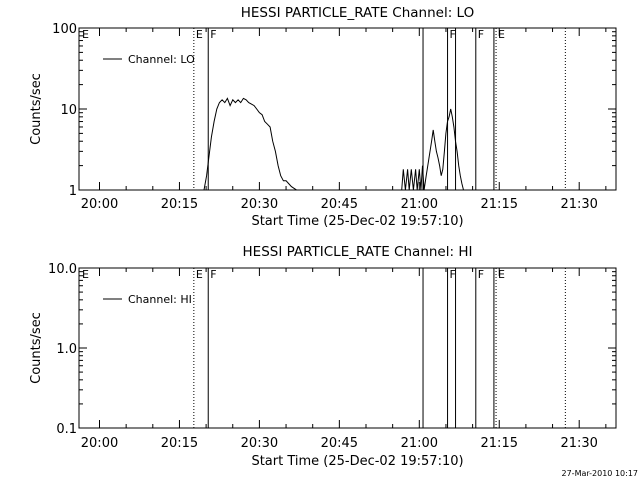 The width and height of the screenshot is (640, 480). Describe the element at coordinates (160, 299) in the screenshot. I see `legend-label: Channel: HI` at that location.